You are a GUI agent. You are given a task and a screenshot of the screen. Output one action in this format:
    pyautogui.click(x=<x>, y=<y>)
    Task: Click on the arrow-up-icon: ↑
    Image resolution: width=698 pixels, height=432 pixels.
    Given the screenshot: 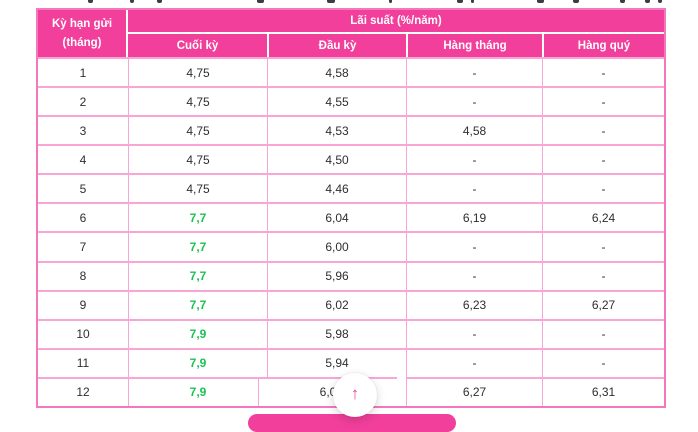 What is the action you would take?
    pyautogui.click(x=355, y=393)
    